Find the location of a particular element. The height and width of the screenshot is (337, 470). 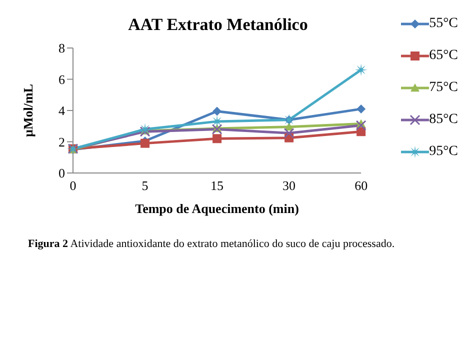

x-tick-label: 60 is located at coordinates (361, 186).